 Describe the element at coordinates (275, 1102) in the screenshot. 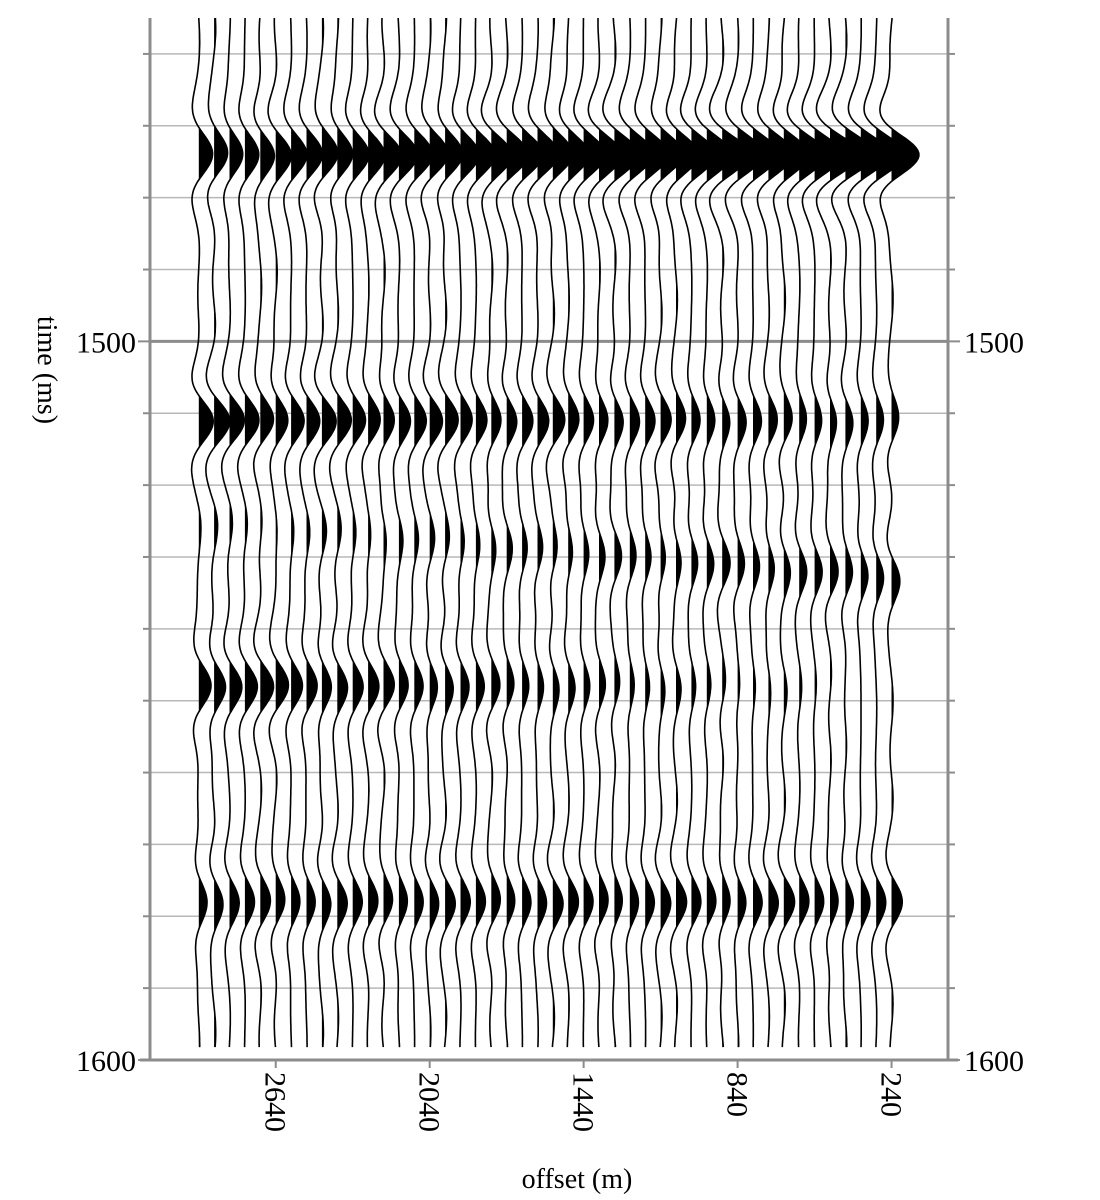

I see `x-tick-label: 2640` at that location.